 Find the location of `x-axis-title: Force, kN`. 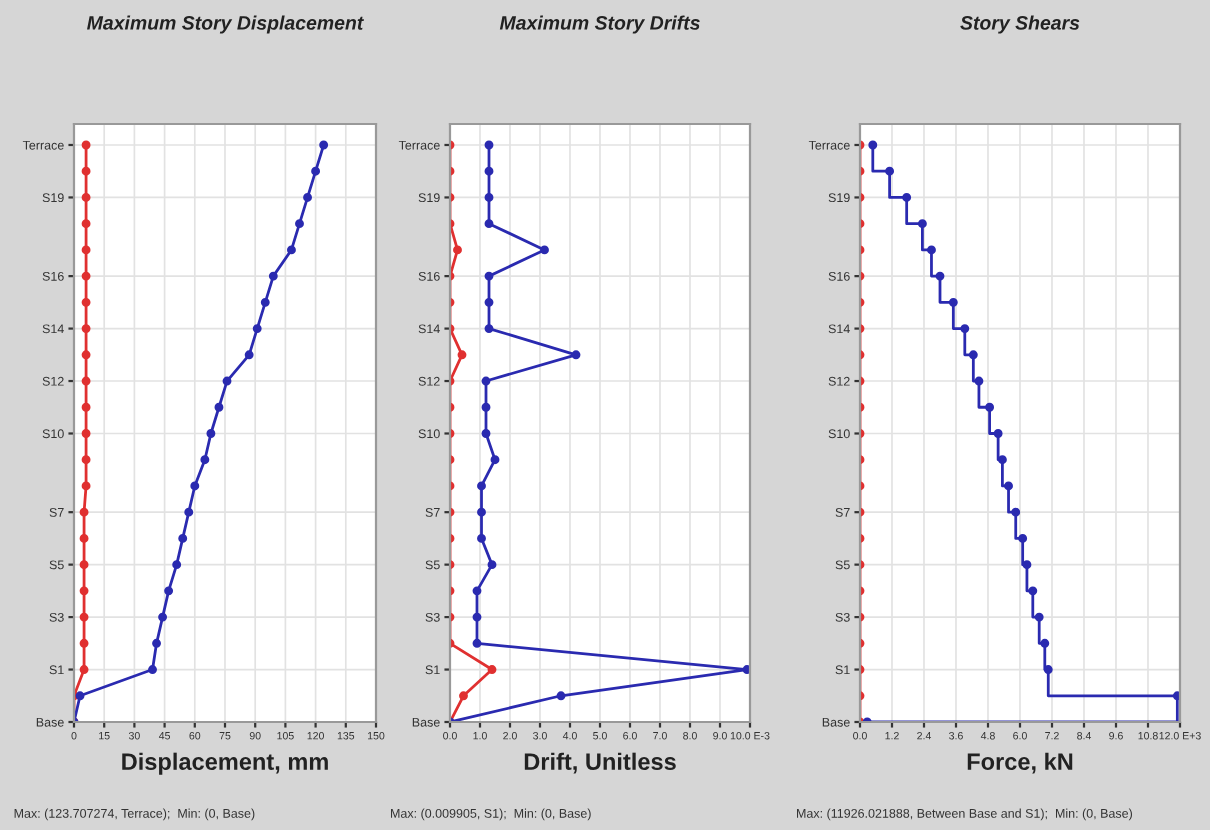

x-axis-title: Force, kN is located at coordinates (1020, 763).